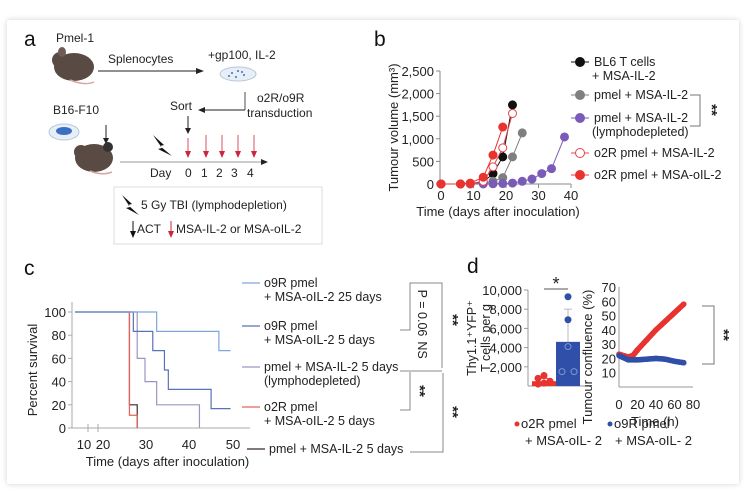 This screenshot has height=499, width=748. Describe the element at coordinates (624, 76) in the screenshot. I see `legend-label: + MSA-IL-2` at that location.